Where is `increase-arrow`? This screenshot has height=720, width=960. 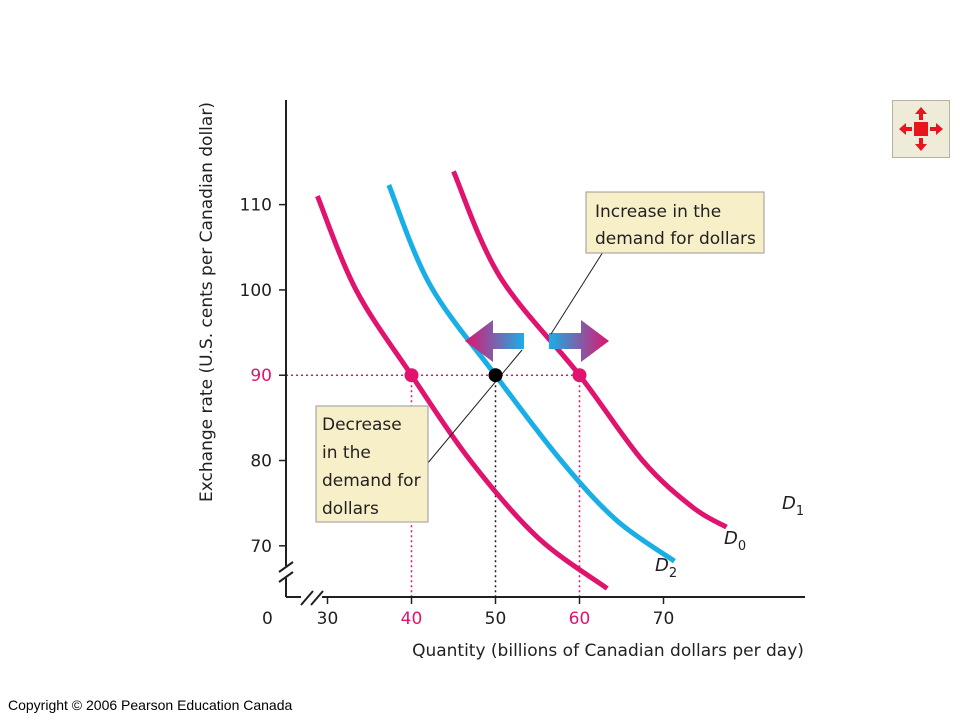
increase-arrow is located at coordinates (579, 341).